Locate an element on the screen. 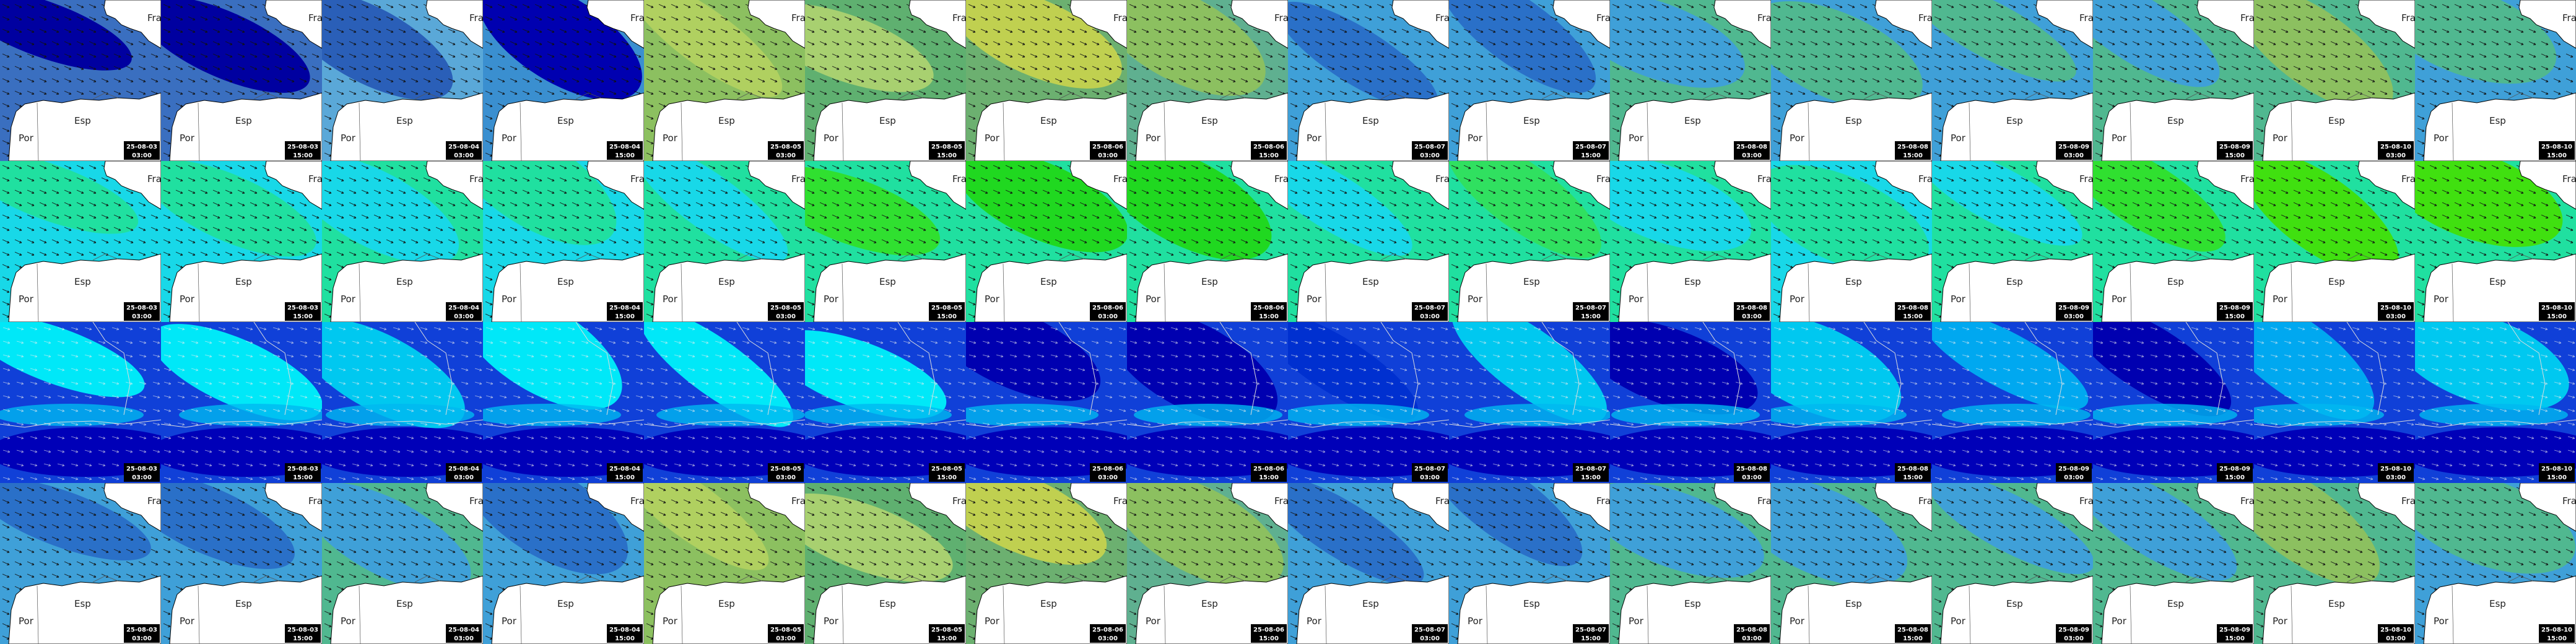 The width and height of the screenshot is (2576, 644). map-tile: 25-08-04 15:00 is located at coordinates (563, 402).